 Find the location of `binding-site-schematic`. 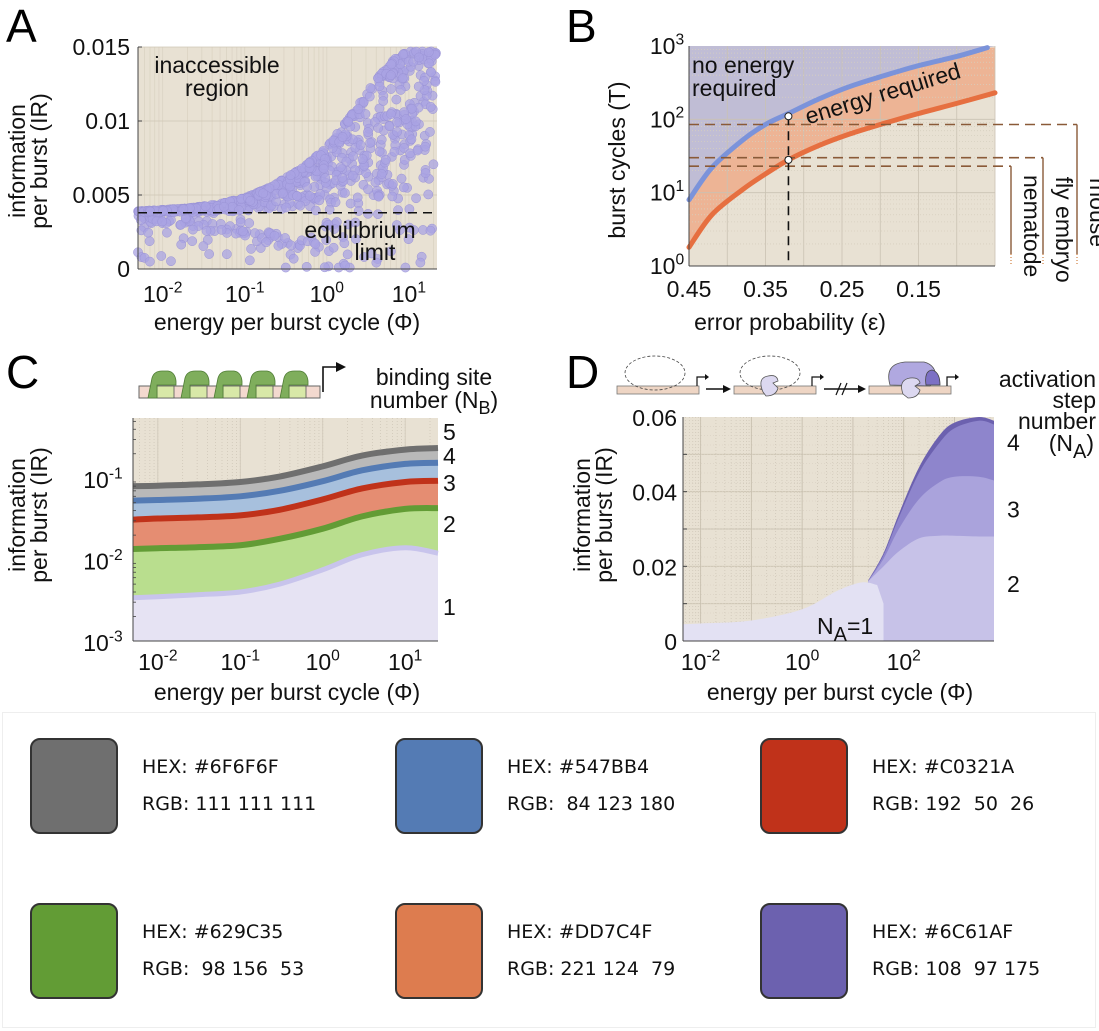

binding-site-schematic is located at coordinates (242, 380).